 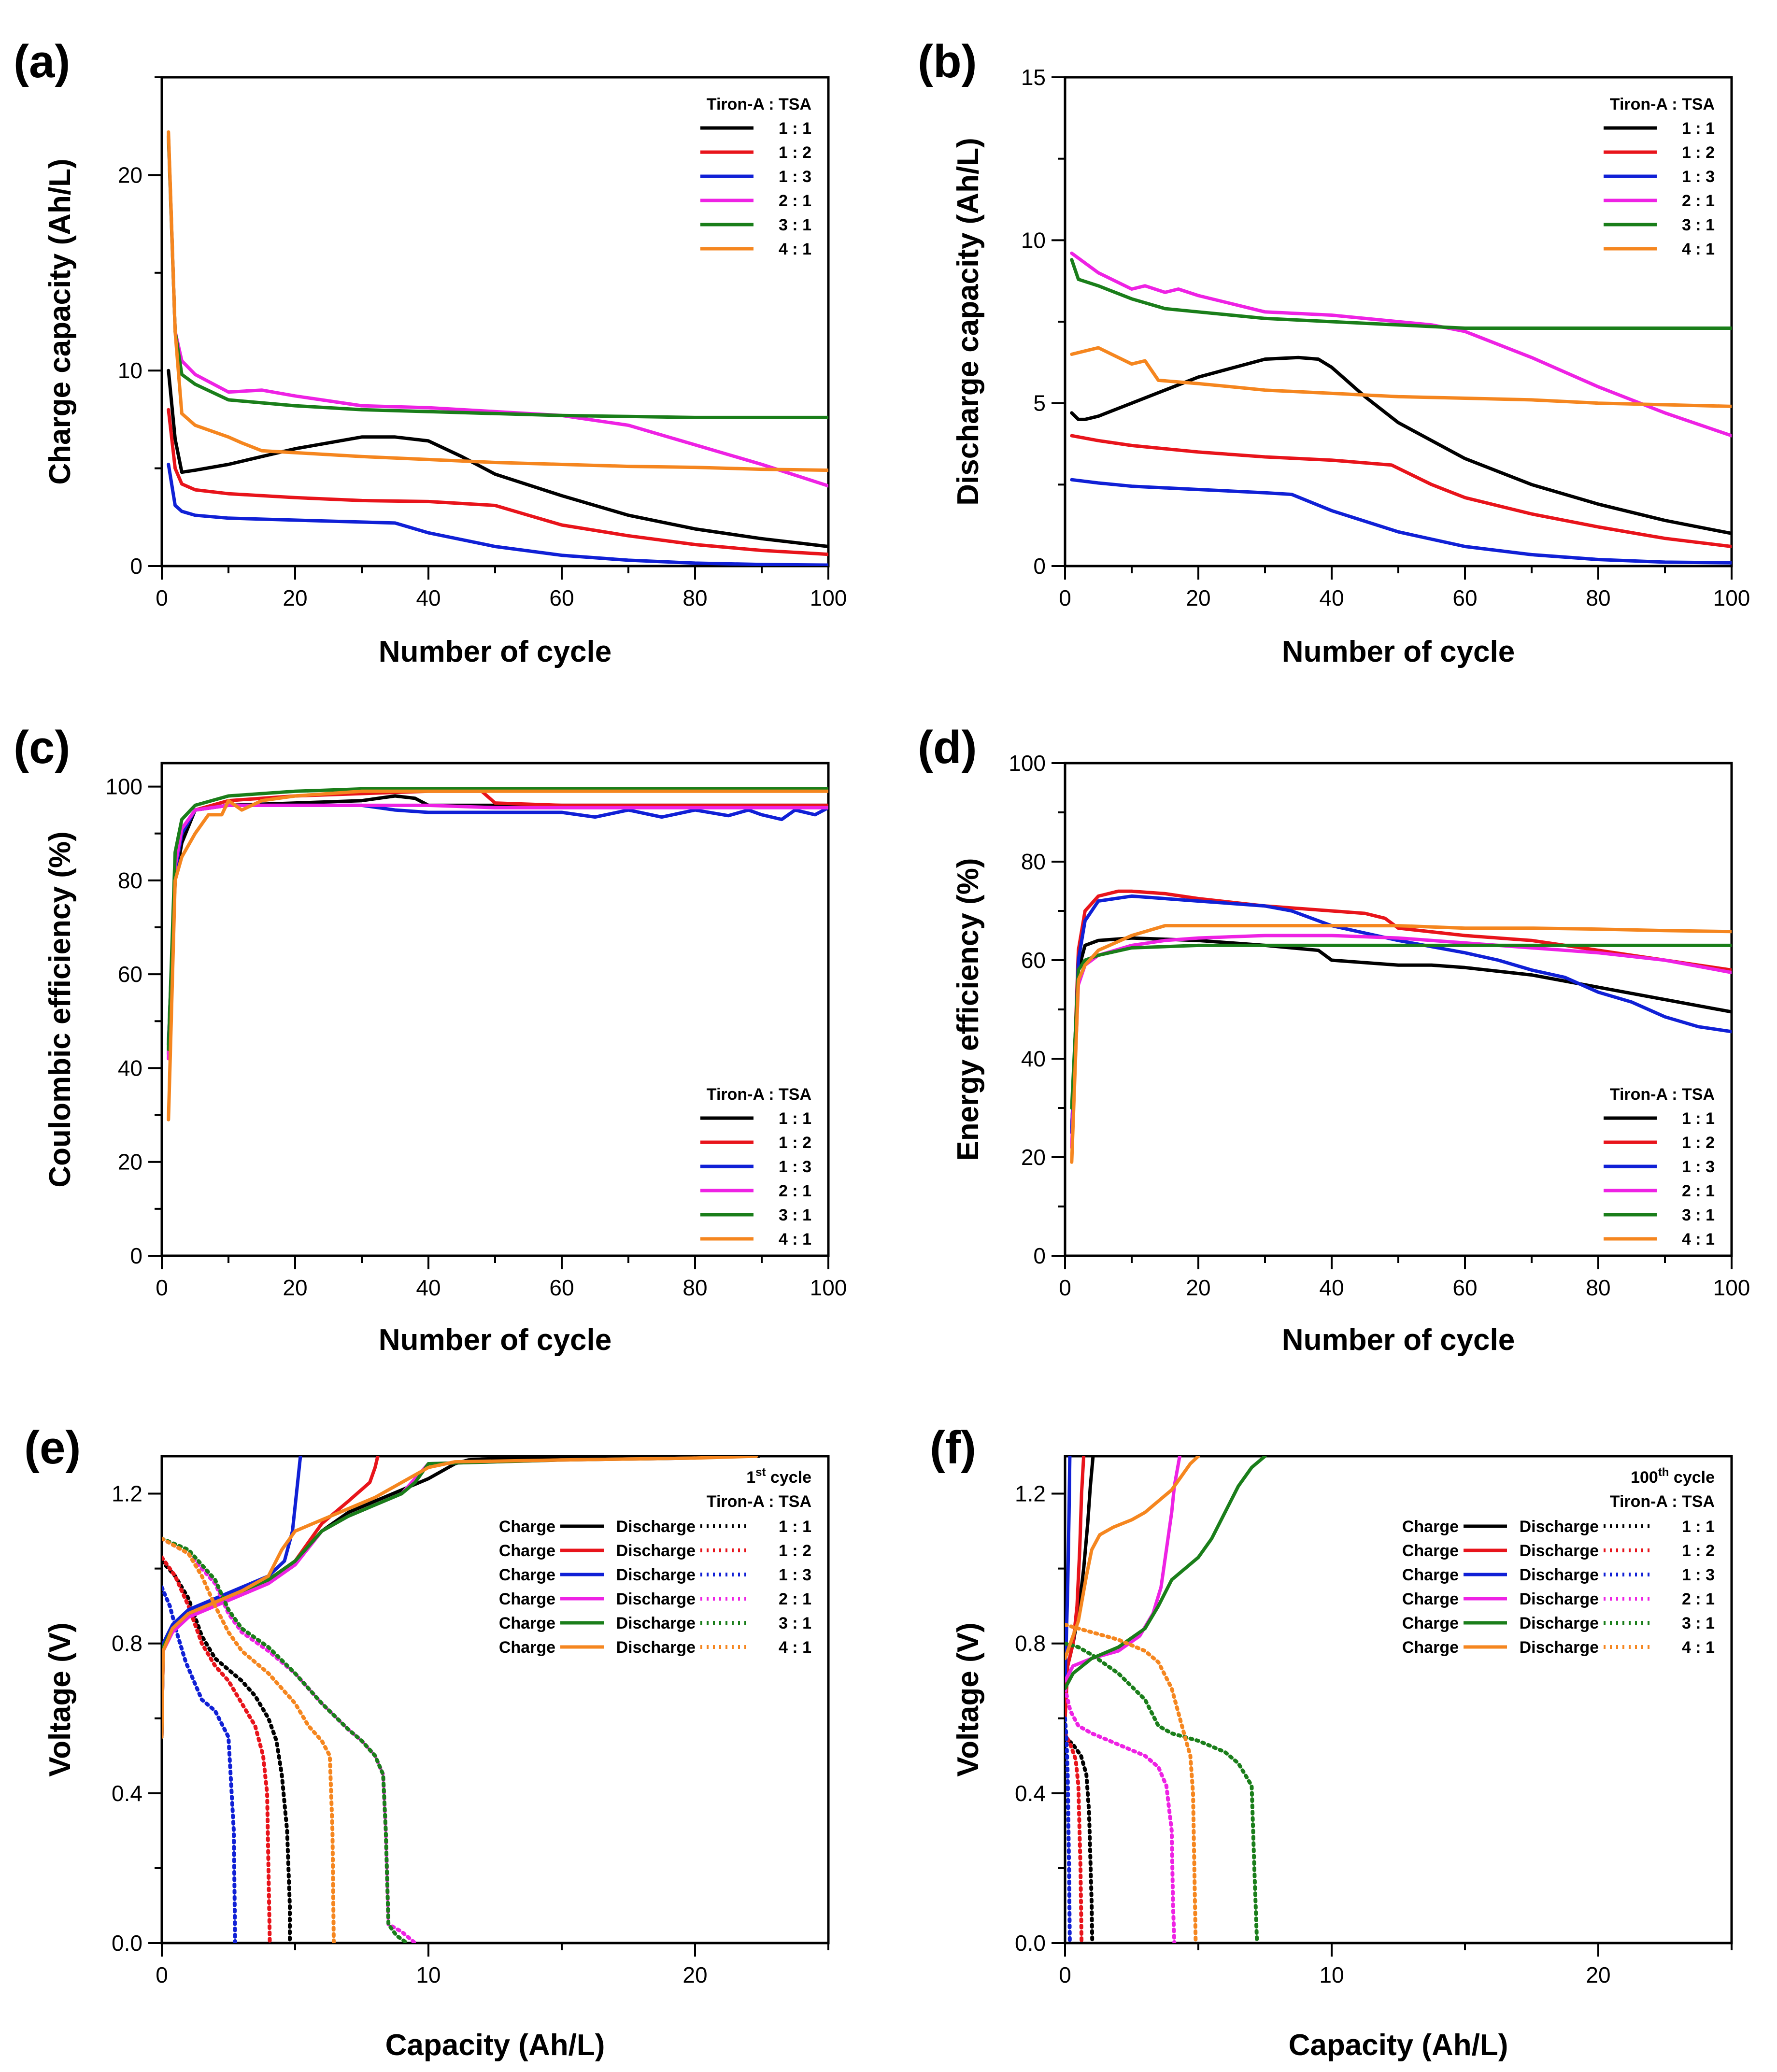 What do you see at coordinates (130, 975) in the screenshot?
I see `y-tick-label: 60` at bounding box center [130, 975].